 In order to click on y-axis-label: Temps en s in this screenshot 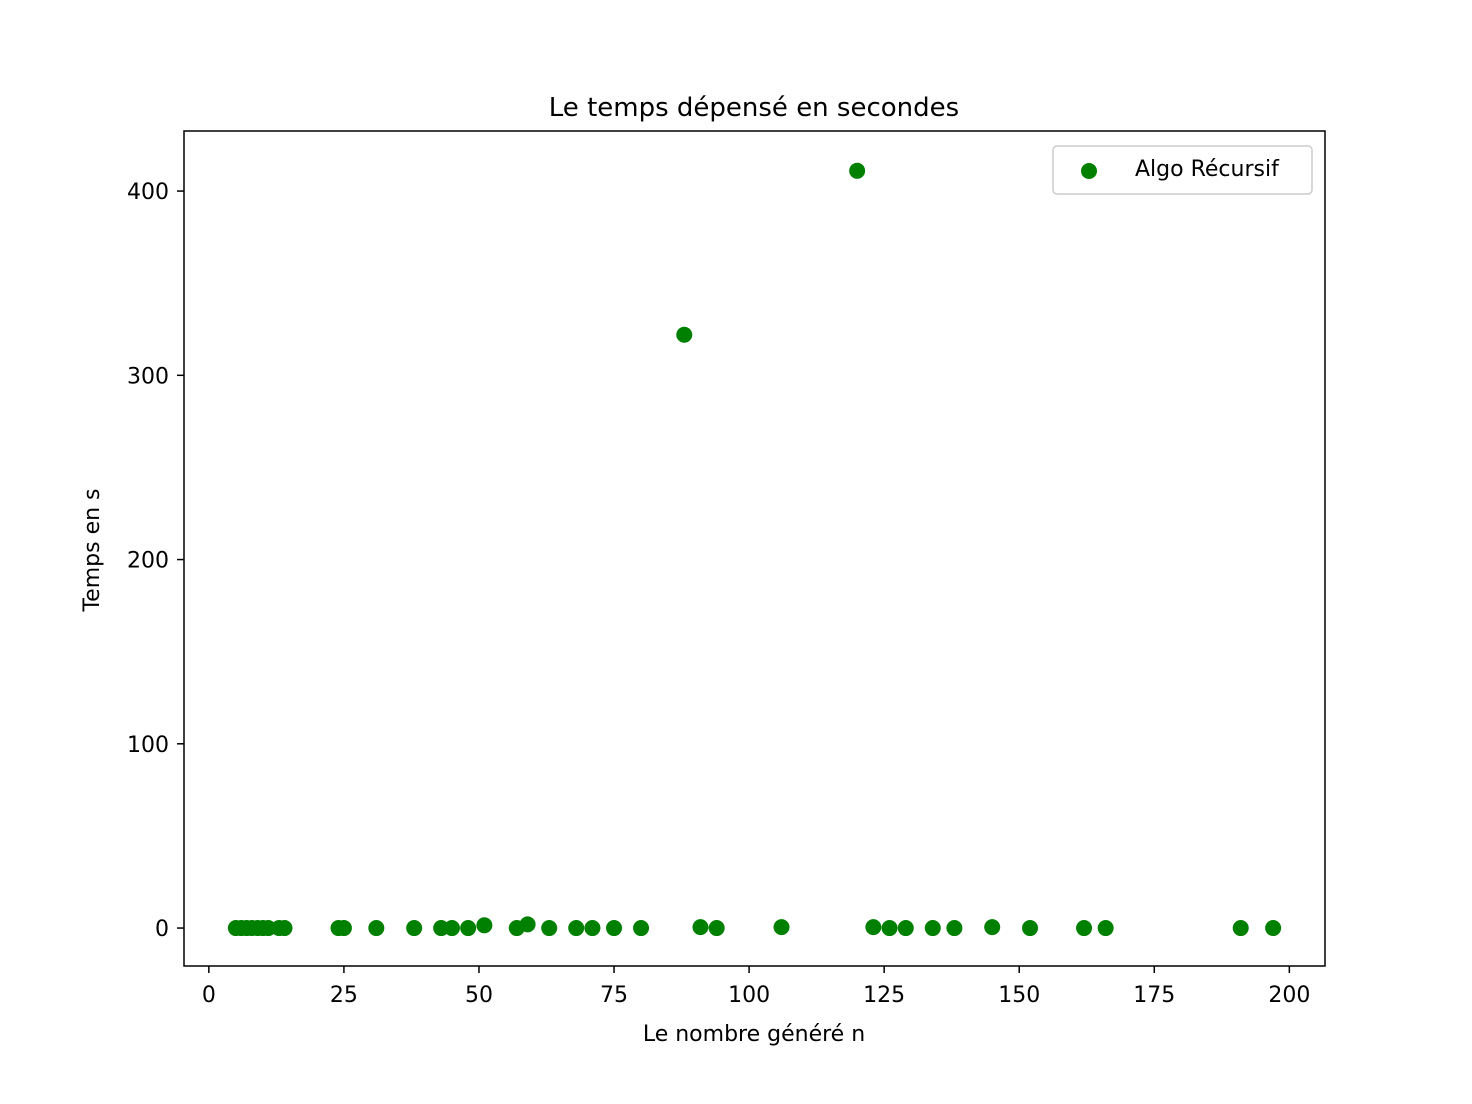, I will do `click(92, 550)`.